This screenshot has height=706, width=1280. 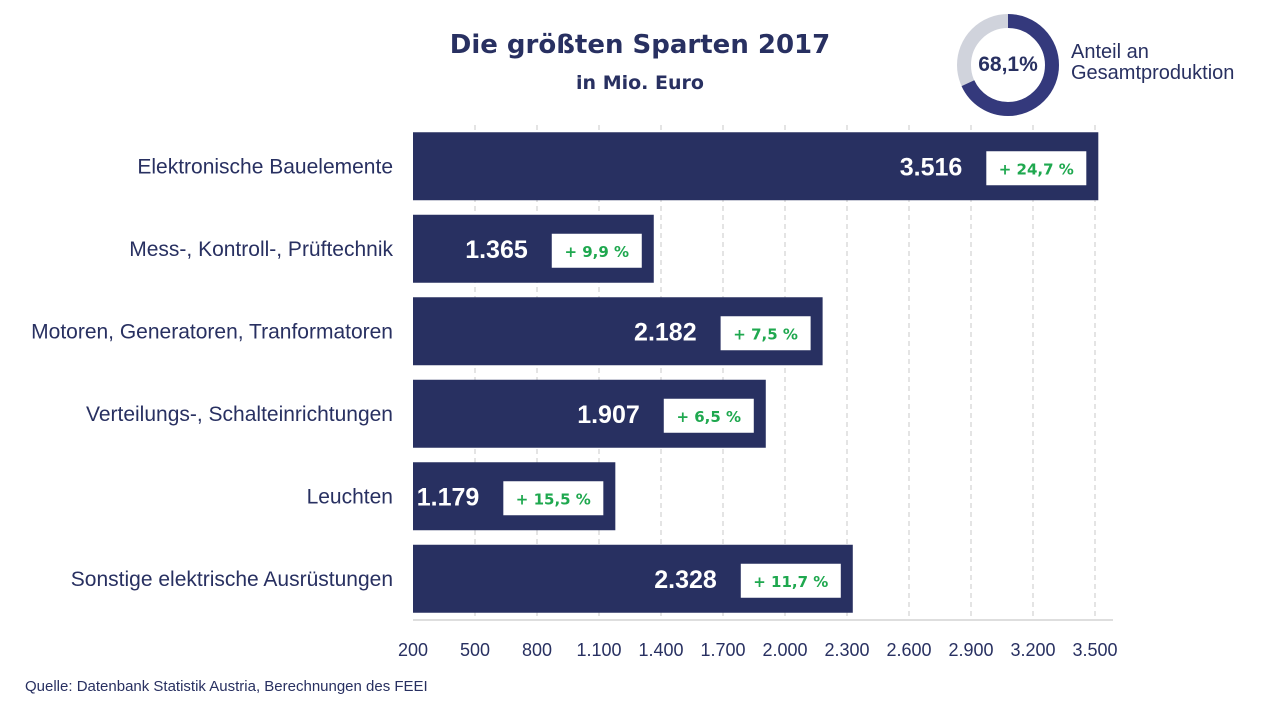 What do you see at coordinates (931, 167) in the screenshot?
I see `value-label: 3.516` at bounding box center [931, 167].